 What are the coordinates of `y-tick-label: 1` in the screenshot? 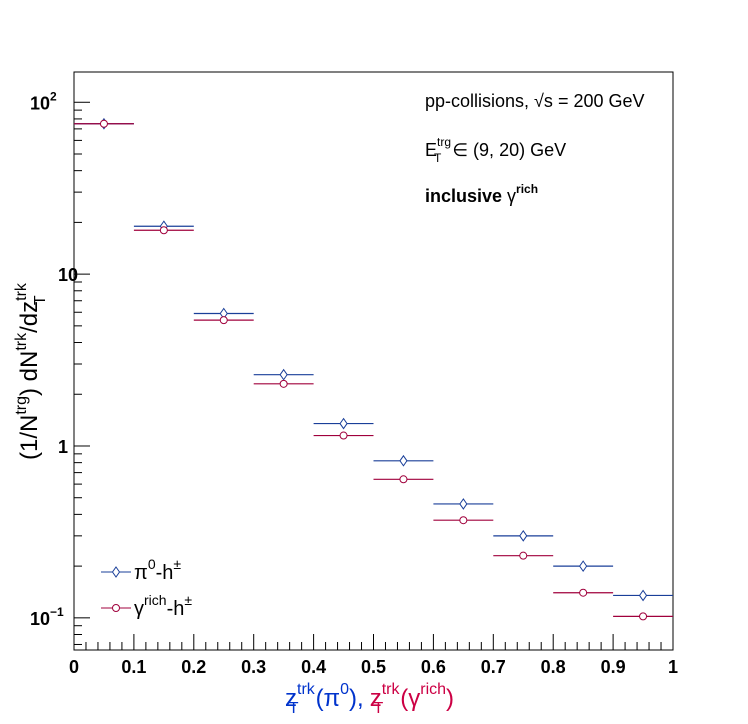 It's located at (63, 447).